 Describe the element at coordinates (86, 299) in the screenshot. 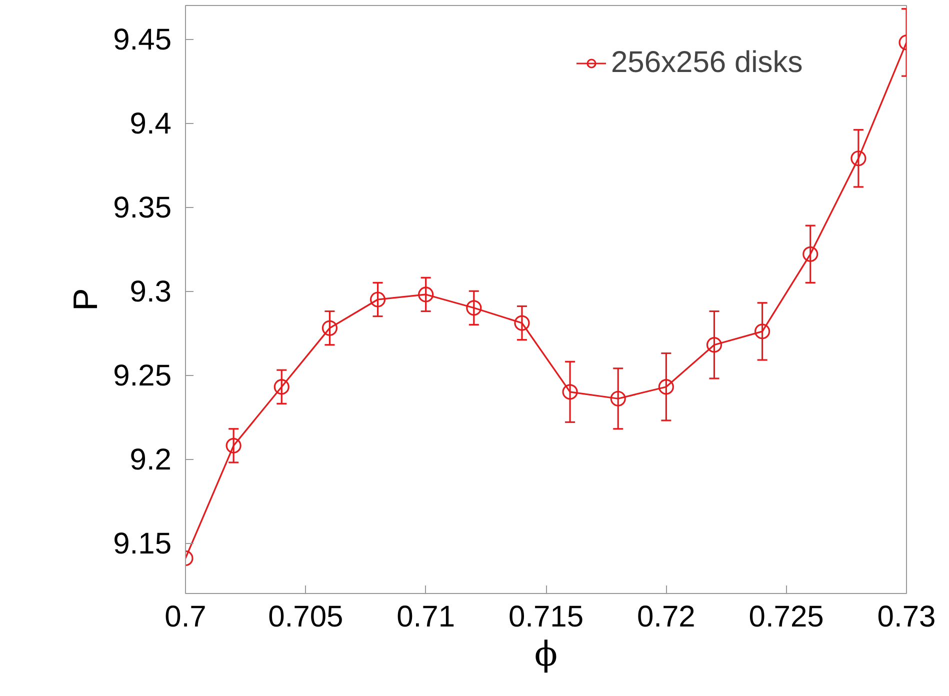

I see `y-axis-title: P` at that location.